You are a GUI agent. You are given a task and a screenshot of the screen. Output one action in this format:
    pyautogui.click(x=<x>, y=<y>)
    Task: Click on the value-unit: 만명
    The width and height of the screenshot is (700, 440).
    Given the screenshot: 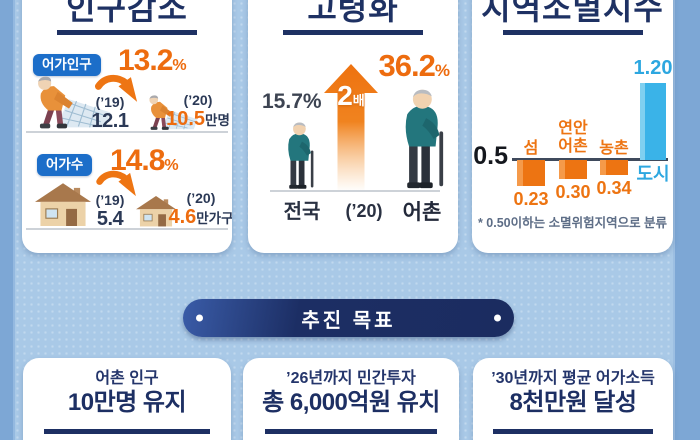 What is the action you would take?
    pyautogui.click(x=217, y=121)
    